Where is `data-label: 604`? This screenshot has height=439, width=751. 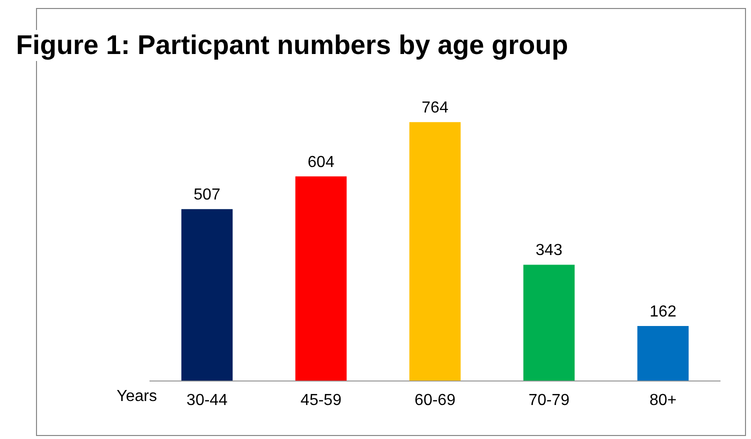
data-label: 604 is located at coordinates (321, 162).